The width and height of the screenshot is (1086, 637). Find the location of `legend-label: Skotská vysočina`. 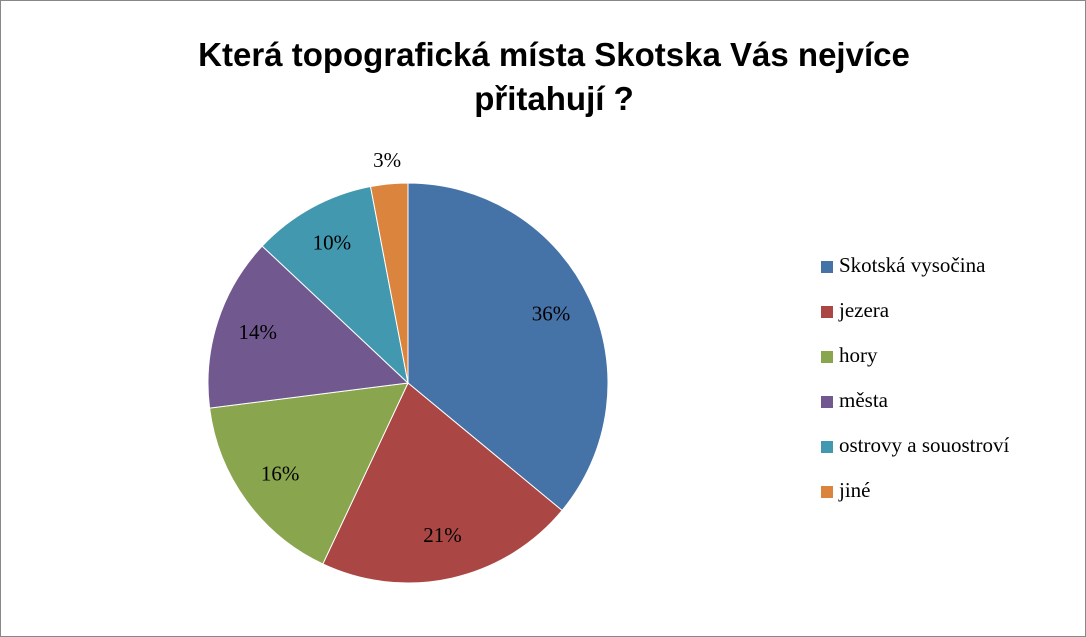

legend-label: Skotská vysočina is located at coordinates (912, 265).